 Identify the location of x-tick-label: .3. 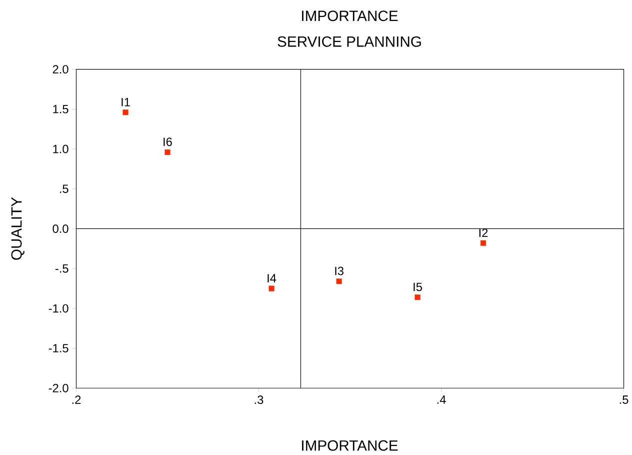
(259, 399).